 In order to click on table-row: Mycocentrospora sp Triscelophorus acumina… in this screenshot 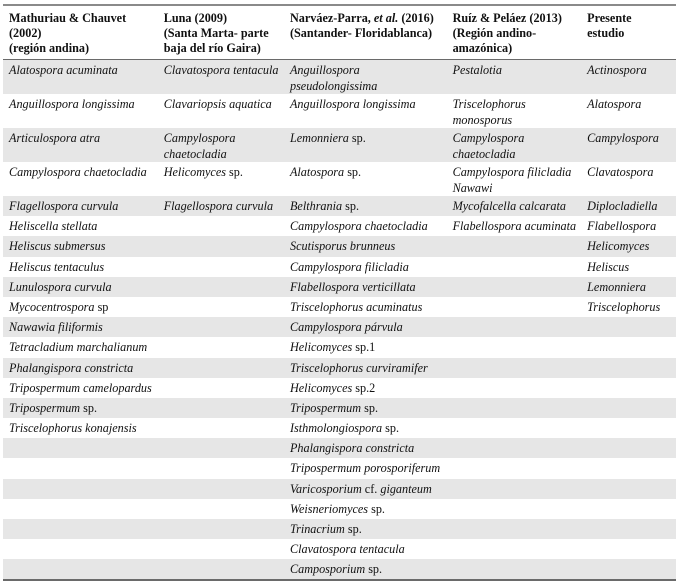, I will do `click(339, 307)`.